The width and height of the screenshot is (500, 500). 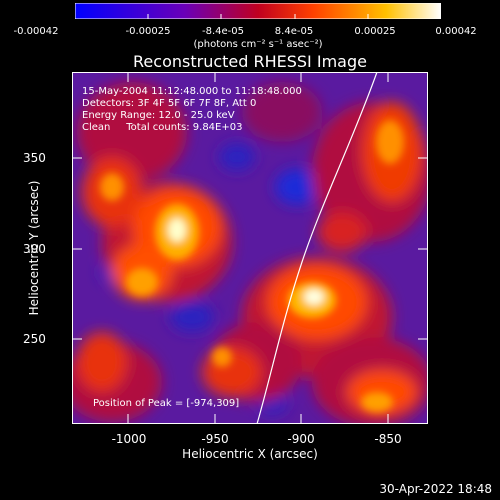 I want to click on time-range-annotation: 15-May-2004 11:12:48.000 to 11:18:48.000, so click(x=192, y=91).